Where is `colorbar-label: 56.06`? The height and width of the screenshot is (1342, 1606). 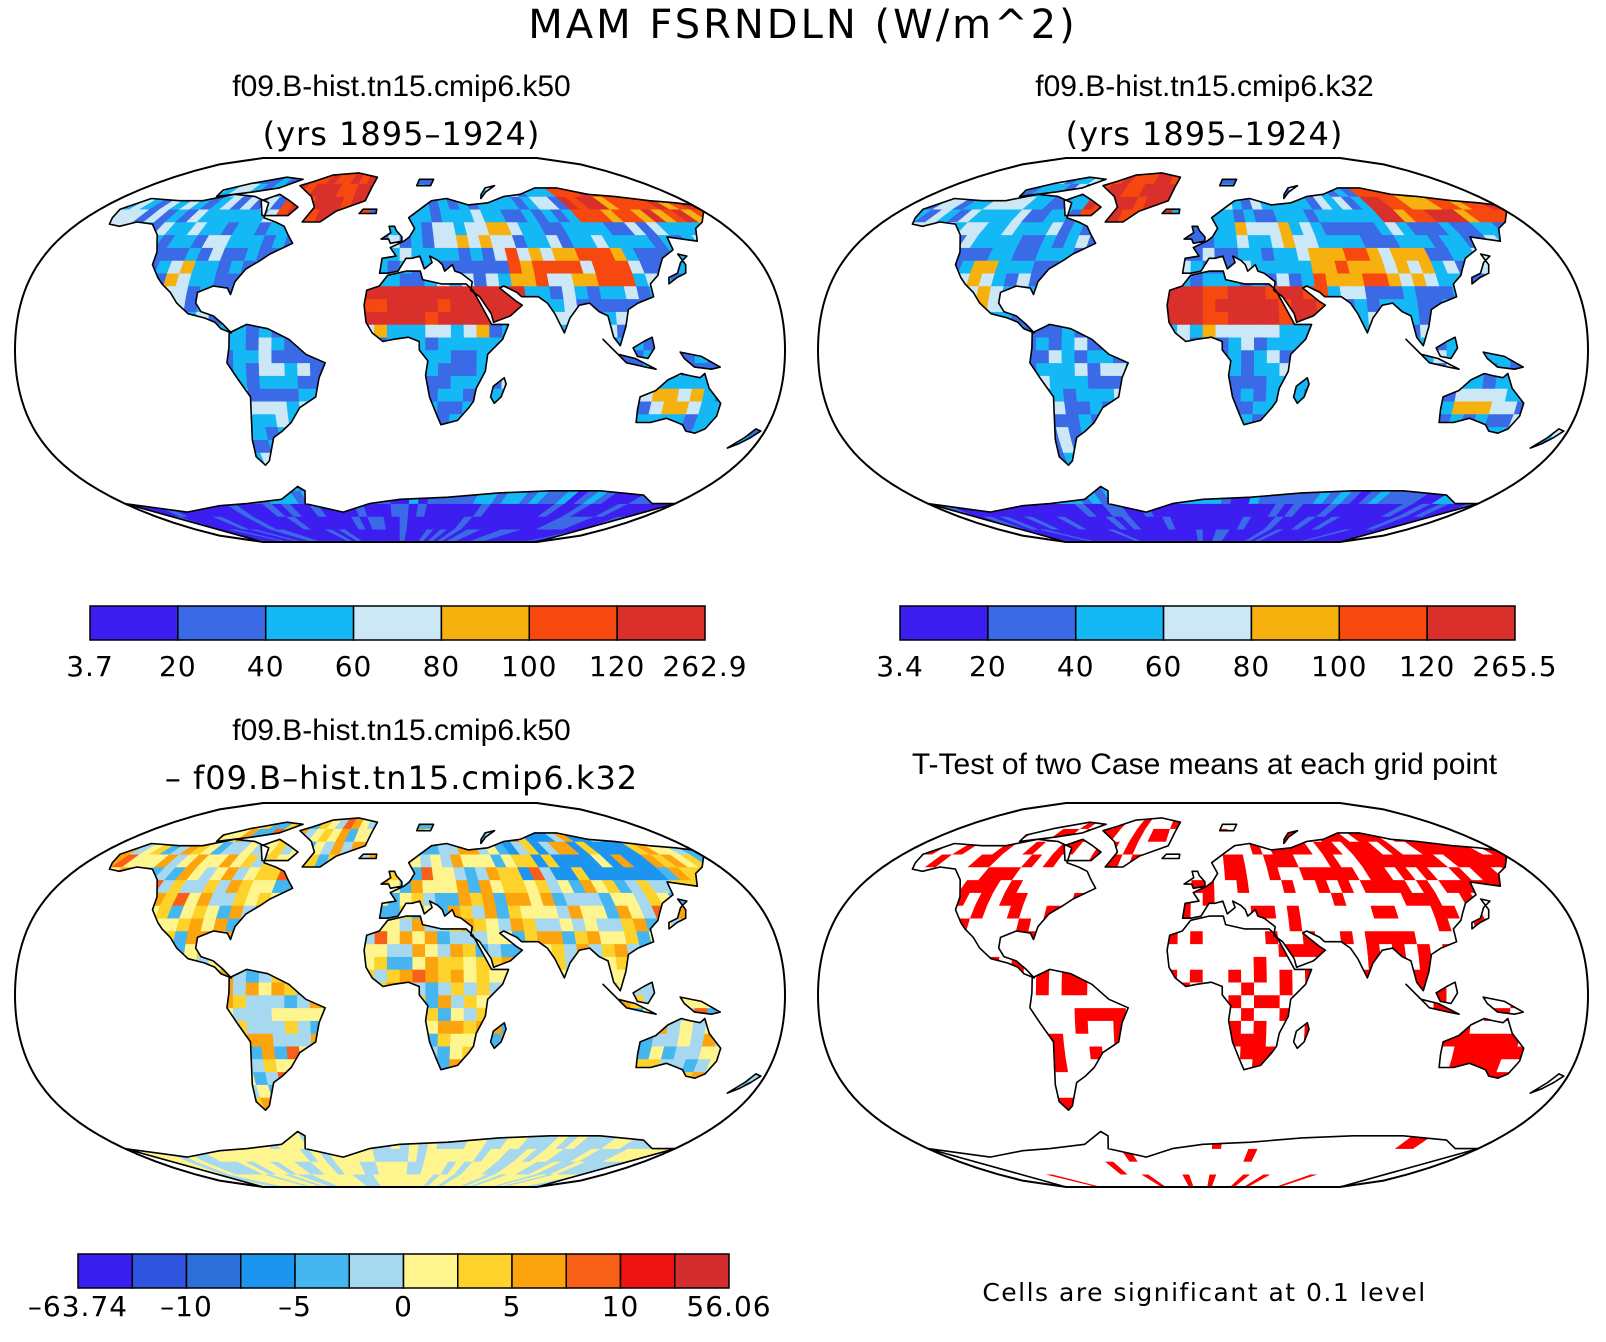
colorbar-label: 56.06 is located at coordinates (729, 1306).